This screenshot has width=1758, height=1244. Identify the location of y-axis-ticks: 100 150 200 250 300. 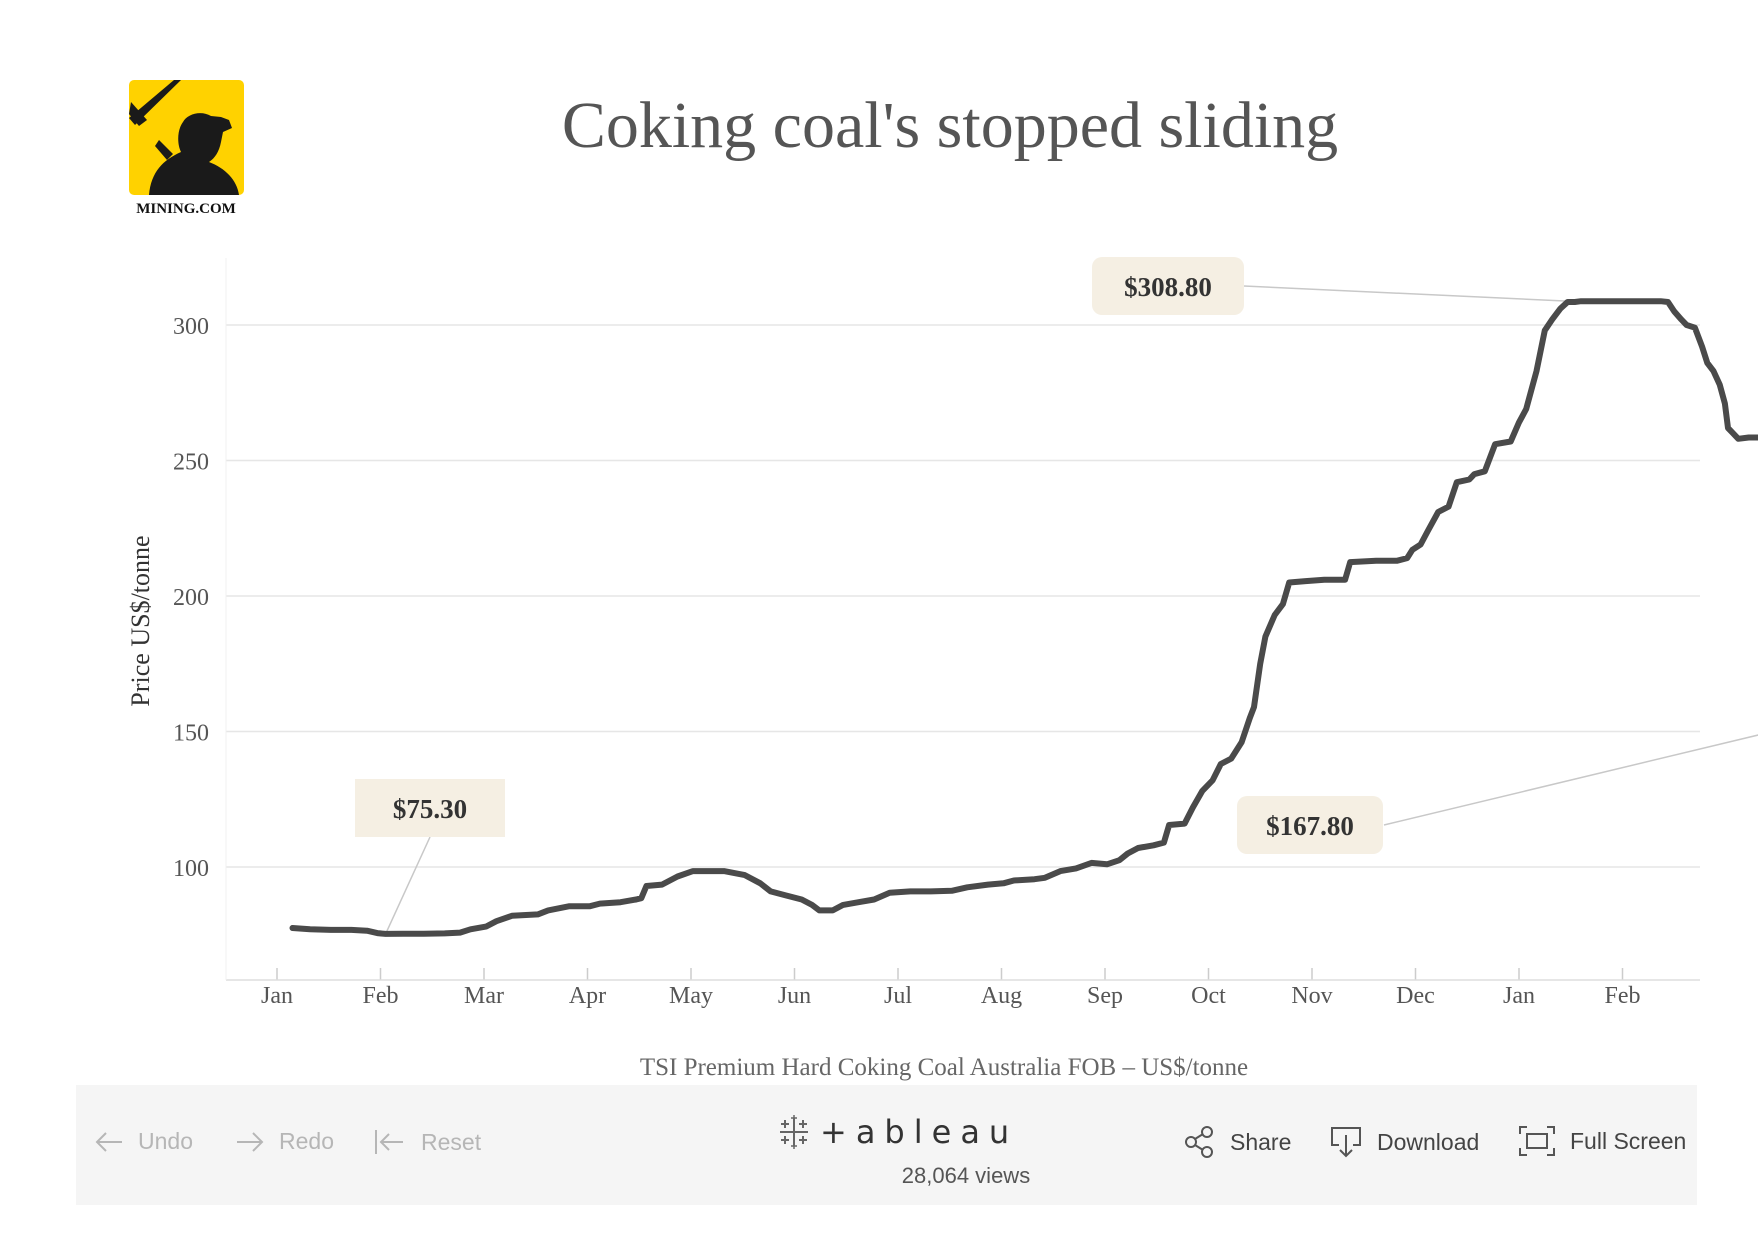
(191, 598).